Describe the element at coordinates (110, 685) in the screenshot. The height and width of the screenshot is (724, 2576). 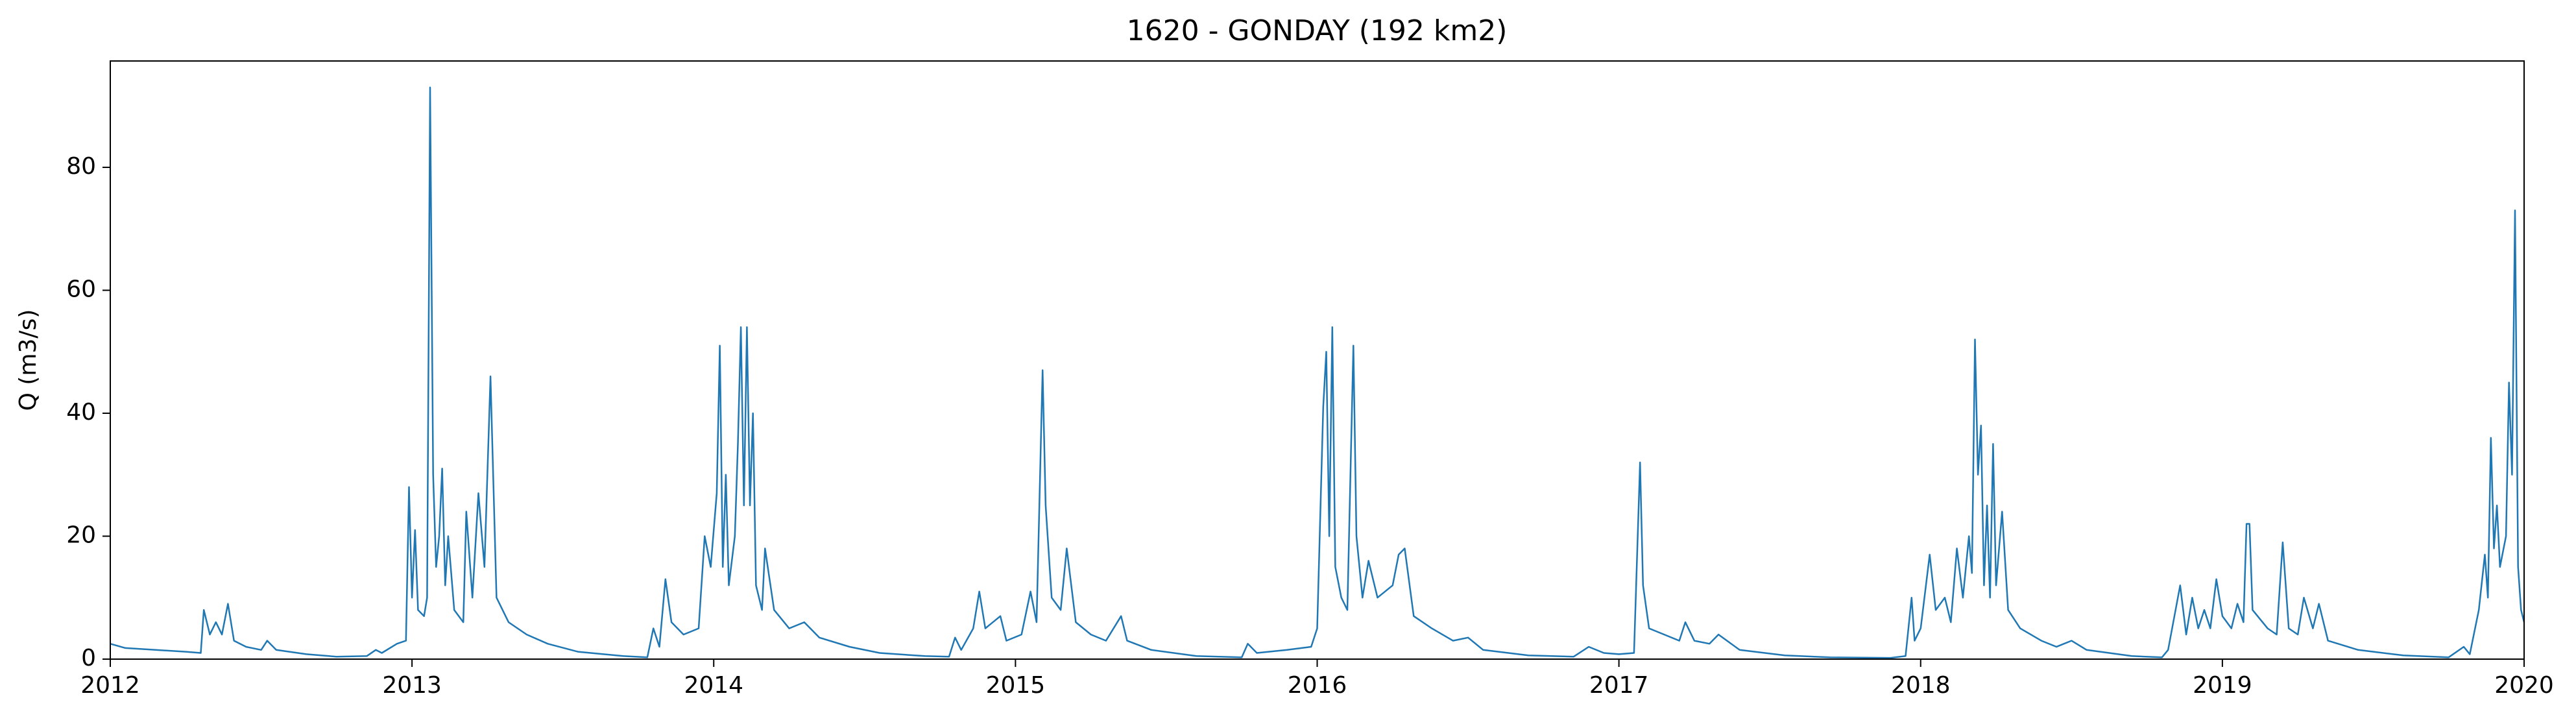
I see `x-tick-label: 2012` at that location.